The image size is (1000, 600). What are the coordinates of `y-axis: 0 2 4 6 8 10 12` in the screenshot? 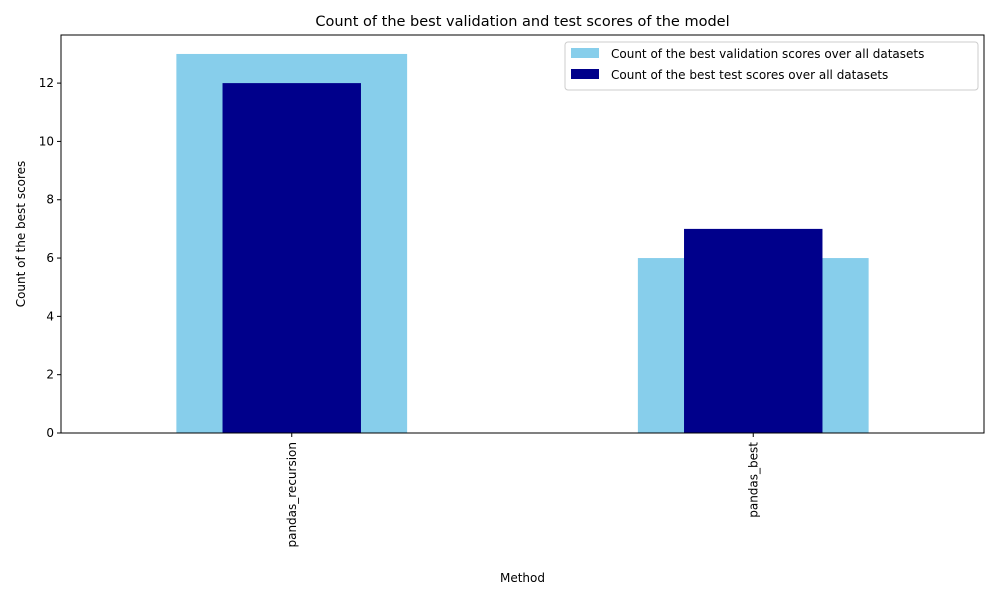 It's located at (50, 258).